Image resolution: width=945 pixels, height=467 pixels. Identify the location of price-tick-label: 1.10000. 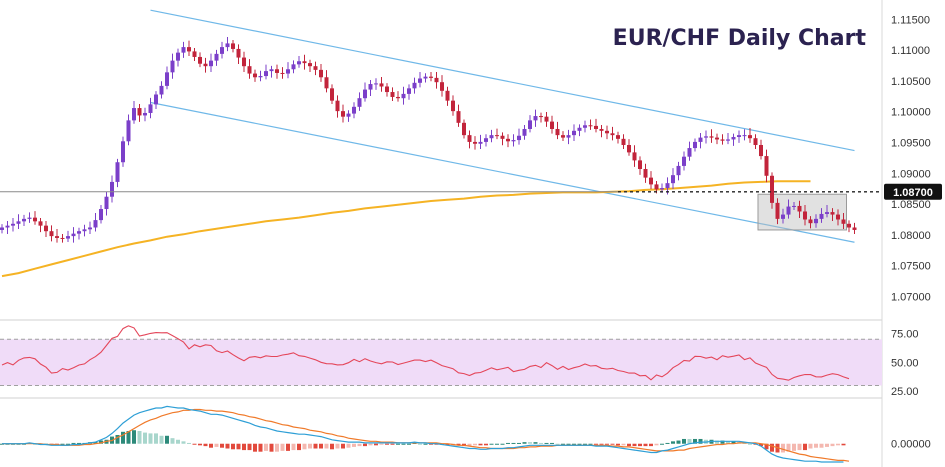
(911, 113).